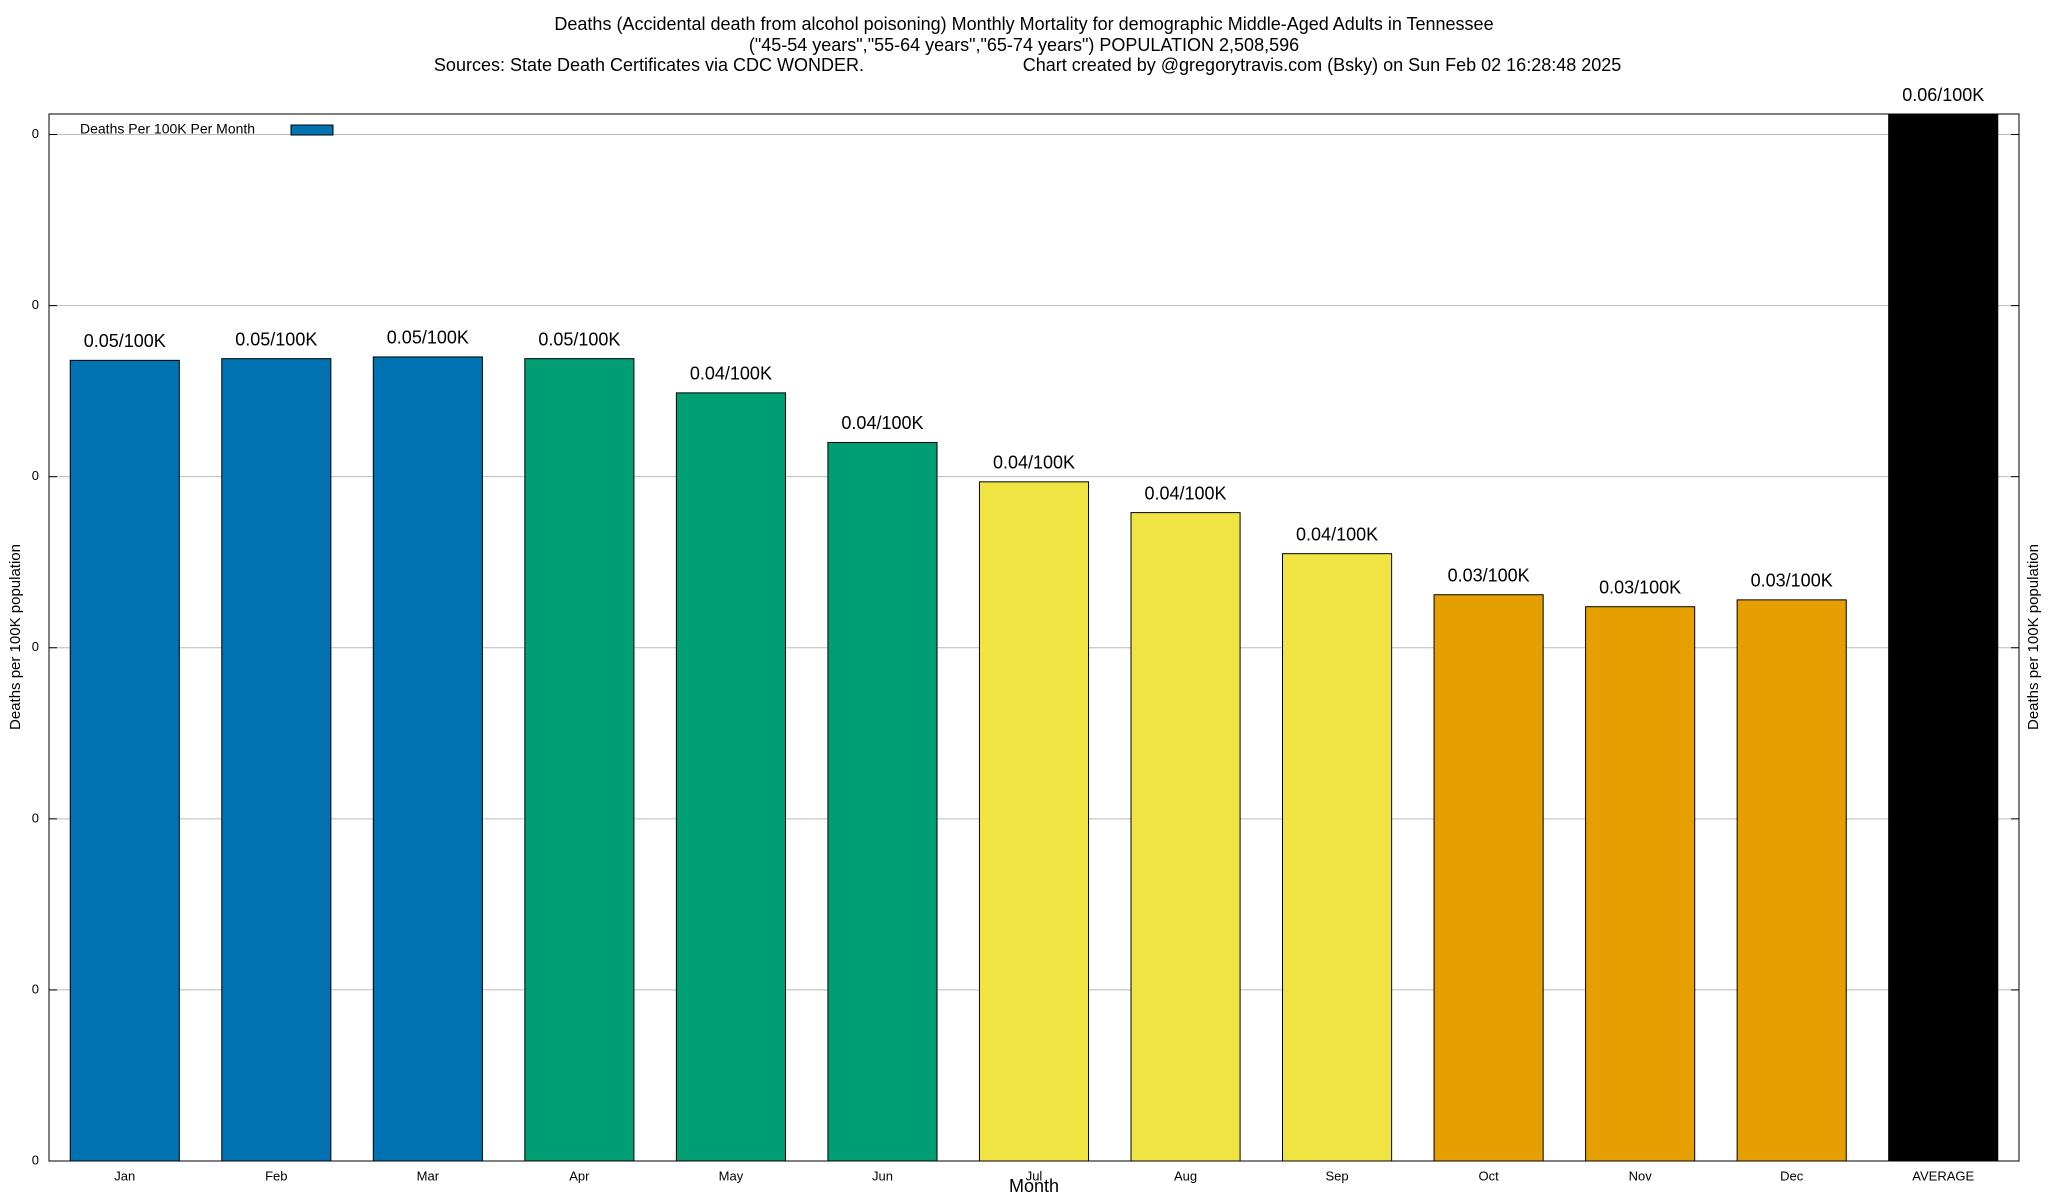  What do you see at coordinates (1641, 1175) in the screenshot?
I see `x-tick-label: Nov` at bounding box center [1641, 1175].